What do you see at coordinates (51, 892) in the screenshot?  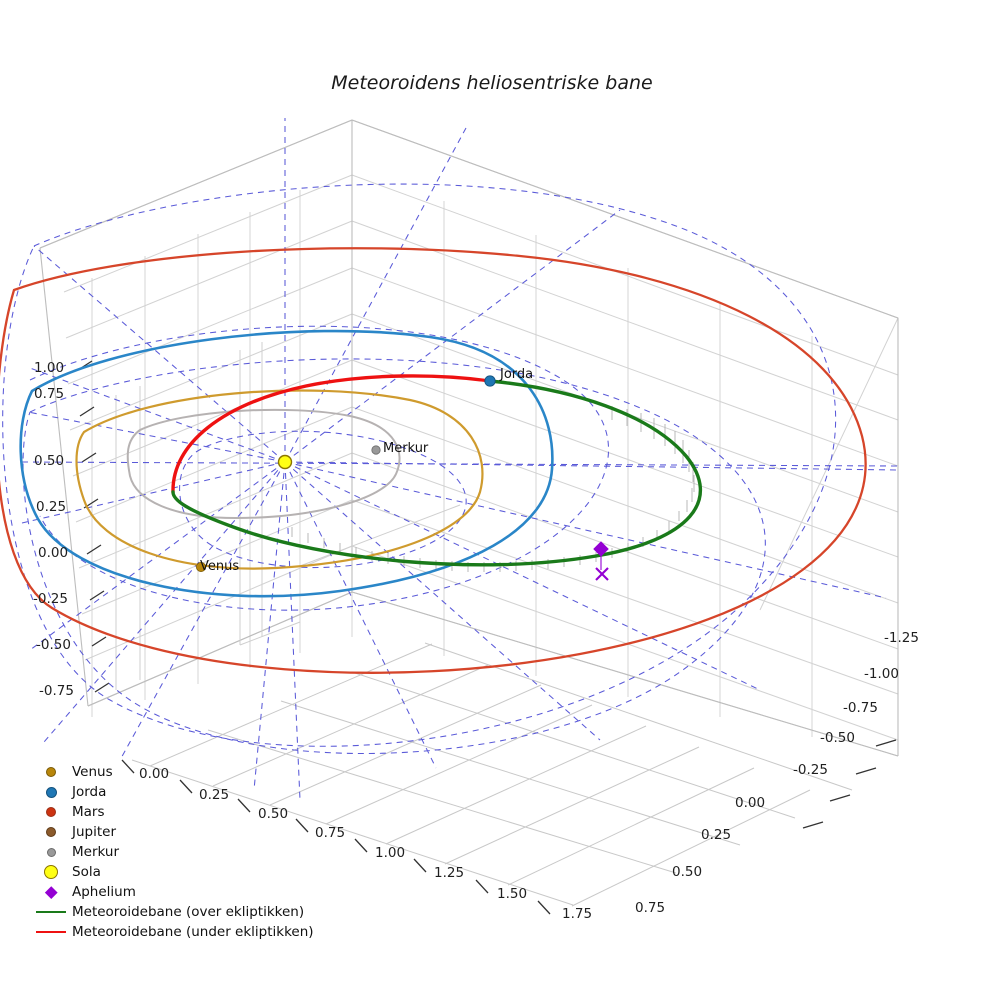 I see `aphelium-diamond-icon` at bounding box center [51, 892].